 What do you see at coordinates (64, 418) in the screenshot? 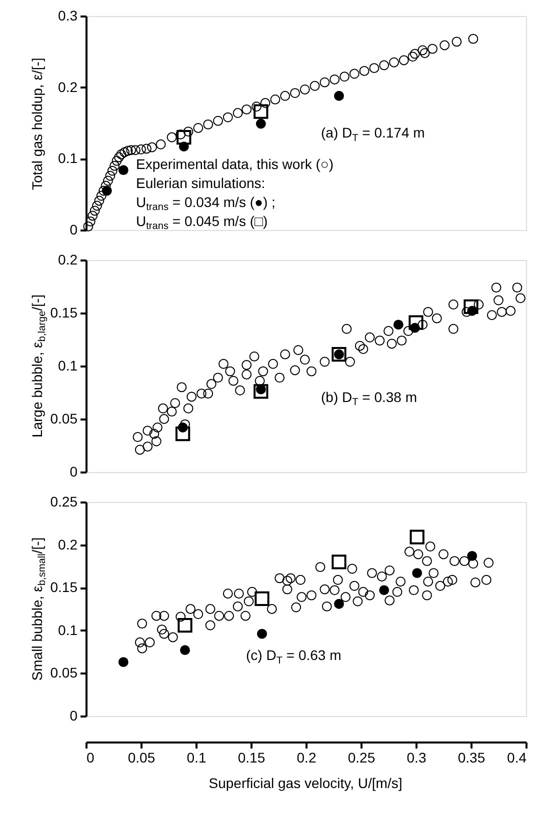
I see `y-tick-label: 0.05` at bounding box center [64, 418].